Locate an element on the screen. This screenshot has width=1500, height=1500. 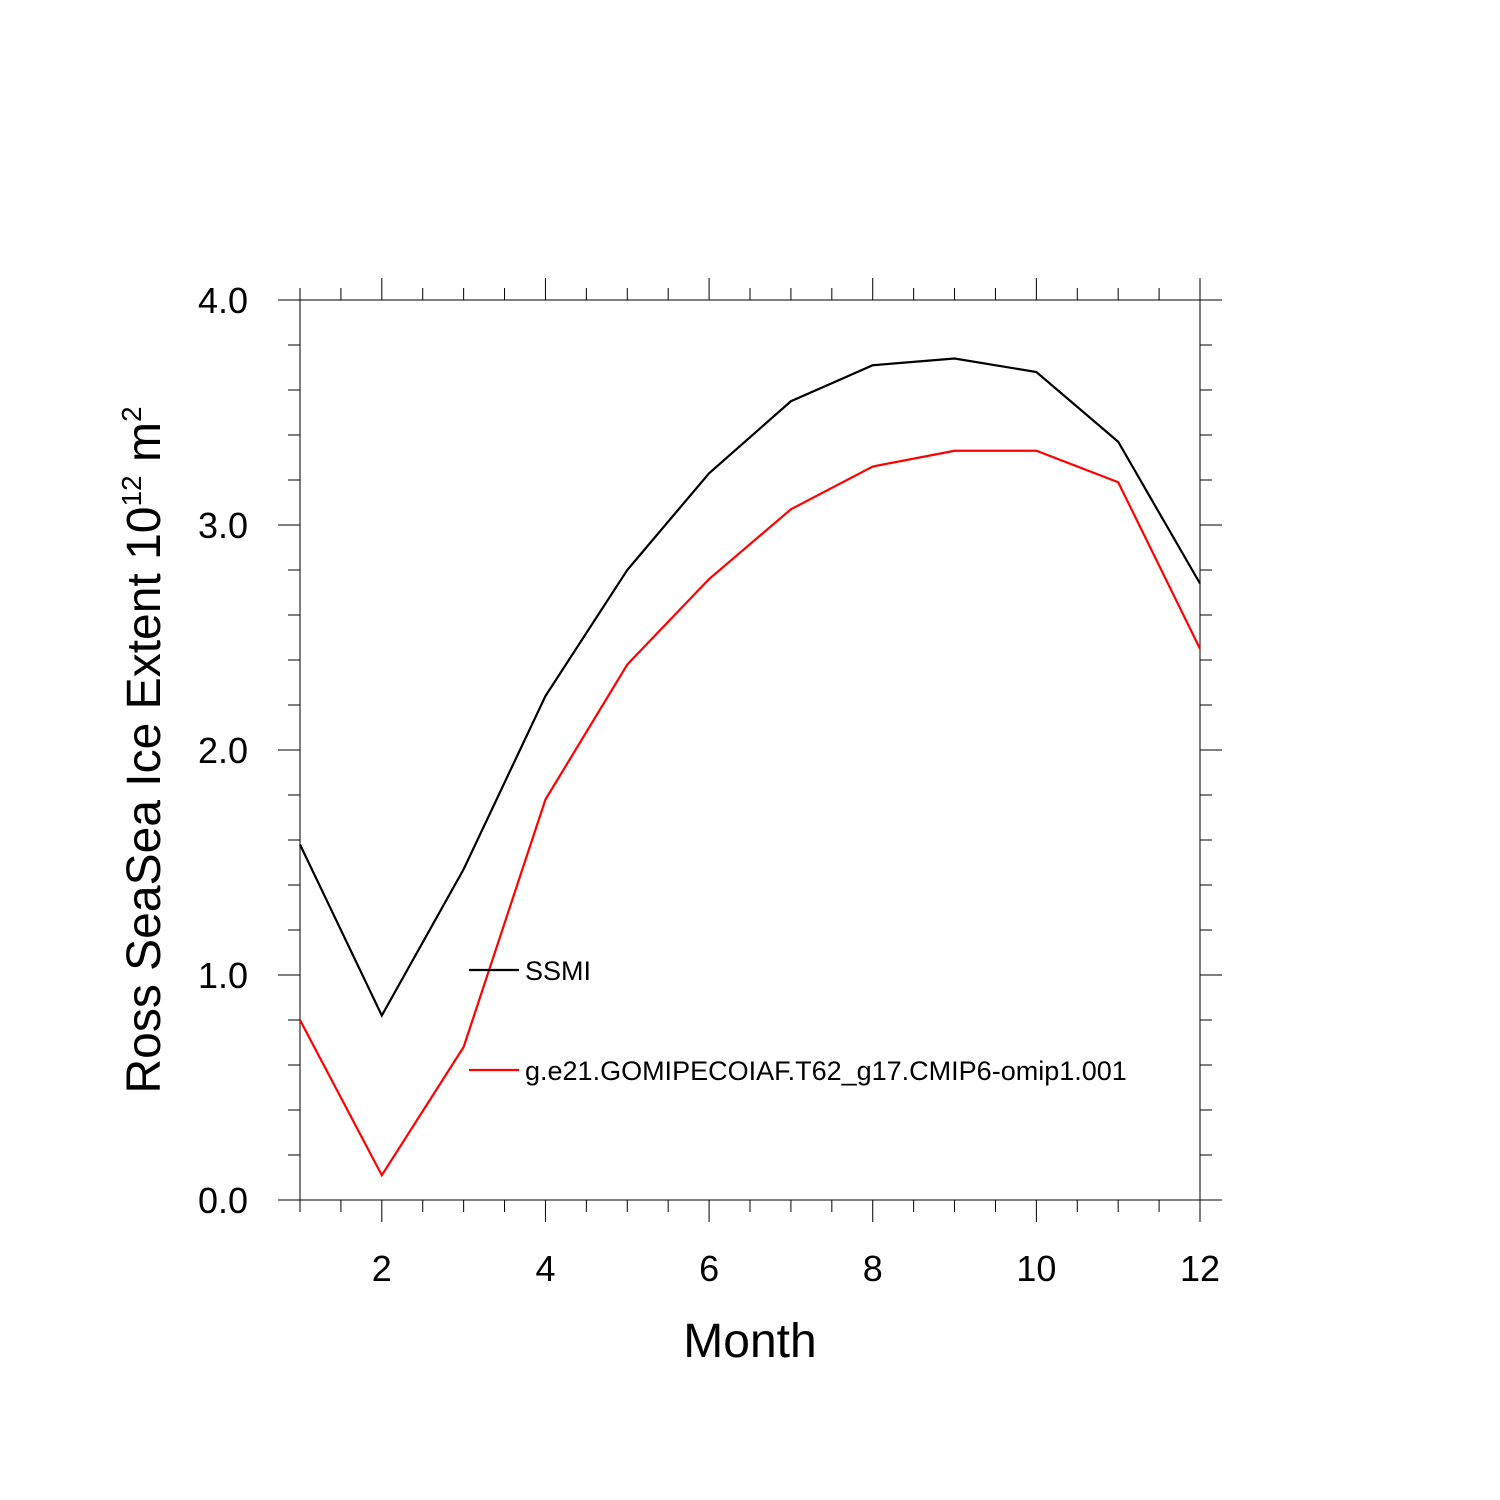
legend-label-ssmi: SSMI is located at coordinates (558, 971).